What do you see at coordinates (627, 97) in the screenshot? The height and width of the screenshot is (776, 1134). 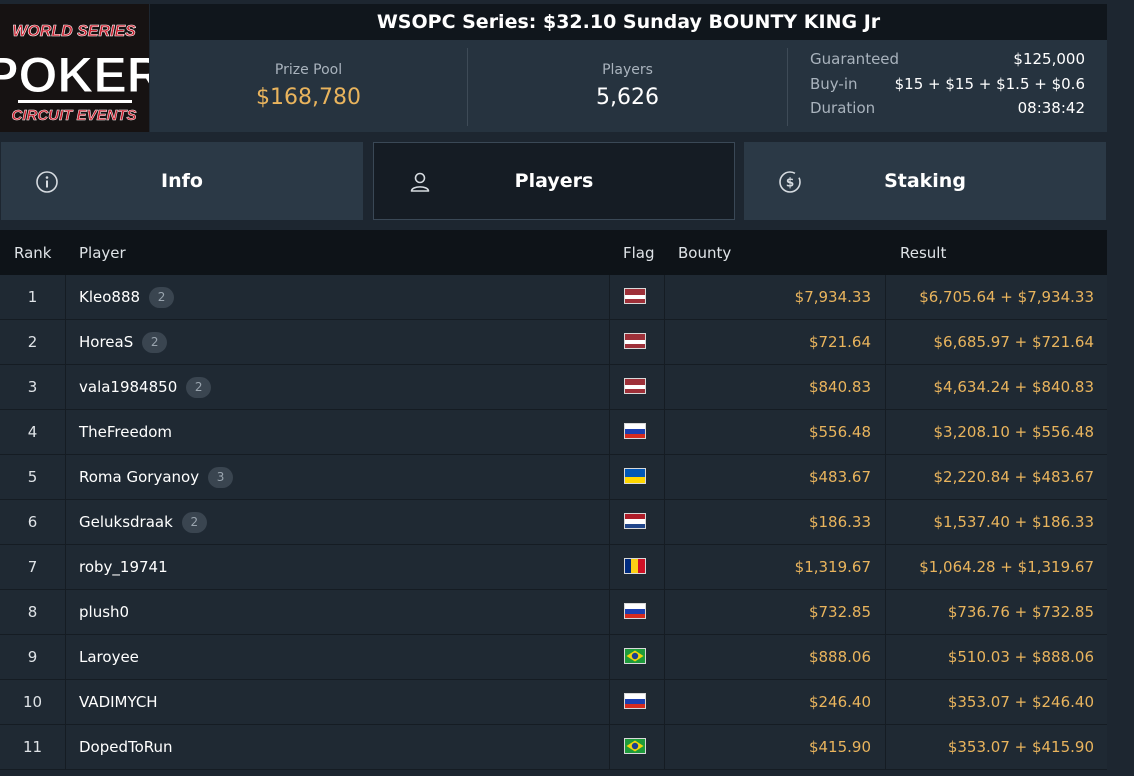 I see `players-value: 5,626` at bounding box center [627, 97].